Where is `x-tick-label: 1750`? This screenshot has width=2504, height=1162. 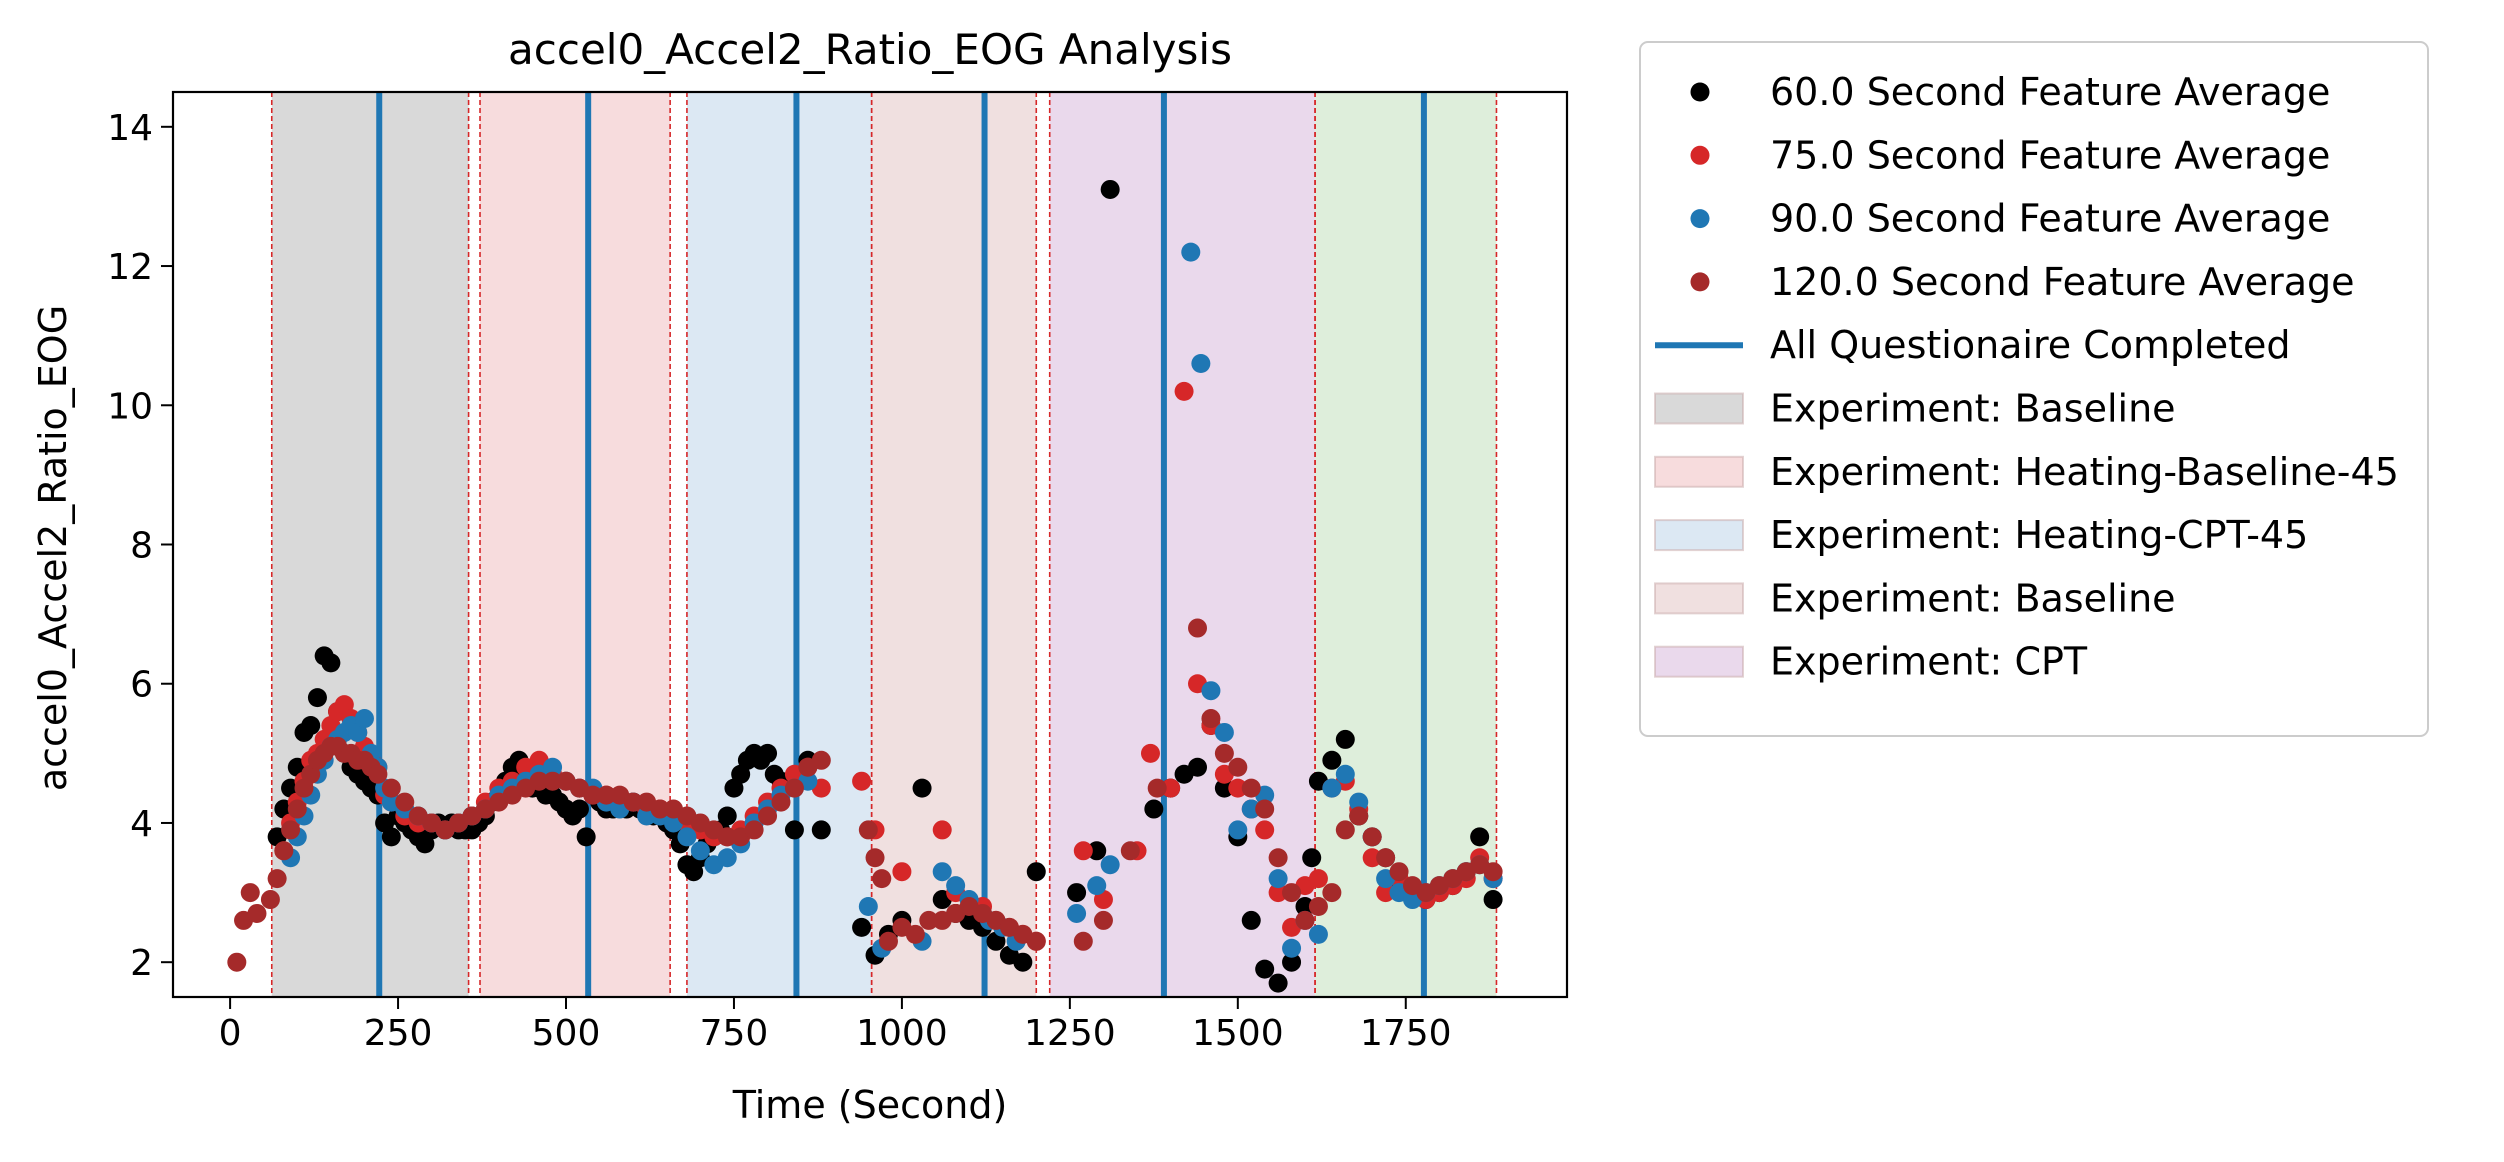 x-tick-label: 1750 is located at coordinates (1406, 1033).